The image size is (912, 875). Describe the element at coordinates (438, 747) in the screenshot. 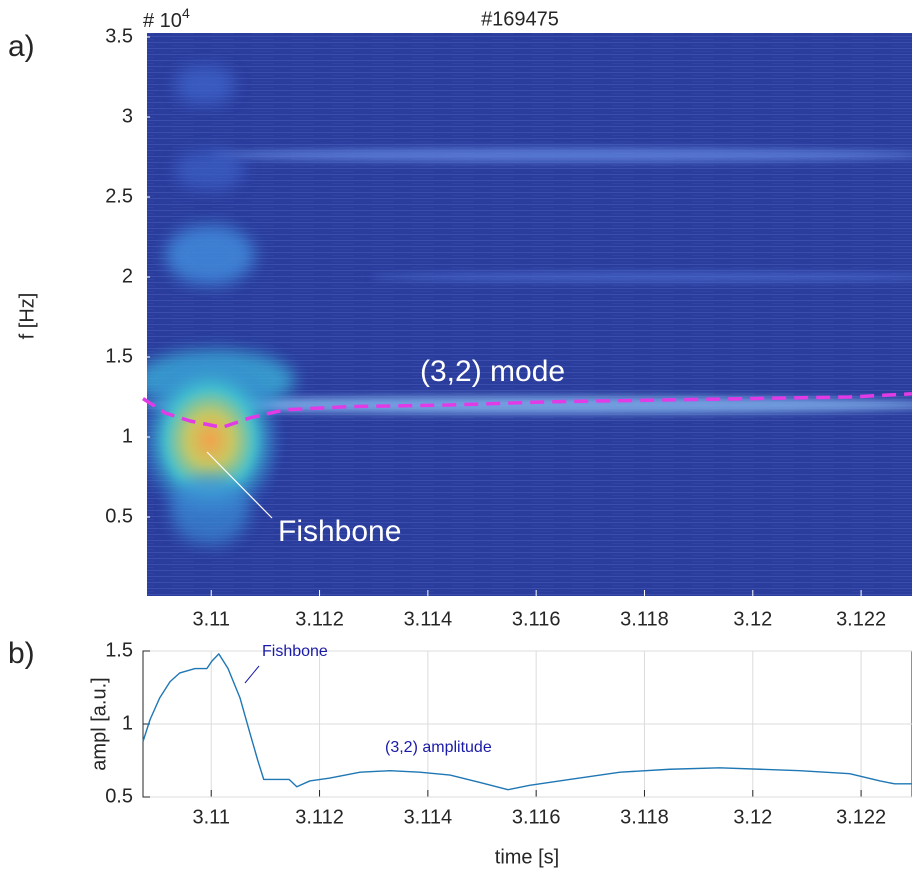

I see `annotation: (3,2) amplitude` at that location.